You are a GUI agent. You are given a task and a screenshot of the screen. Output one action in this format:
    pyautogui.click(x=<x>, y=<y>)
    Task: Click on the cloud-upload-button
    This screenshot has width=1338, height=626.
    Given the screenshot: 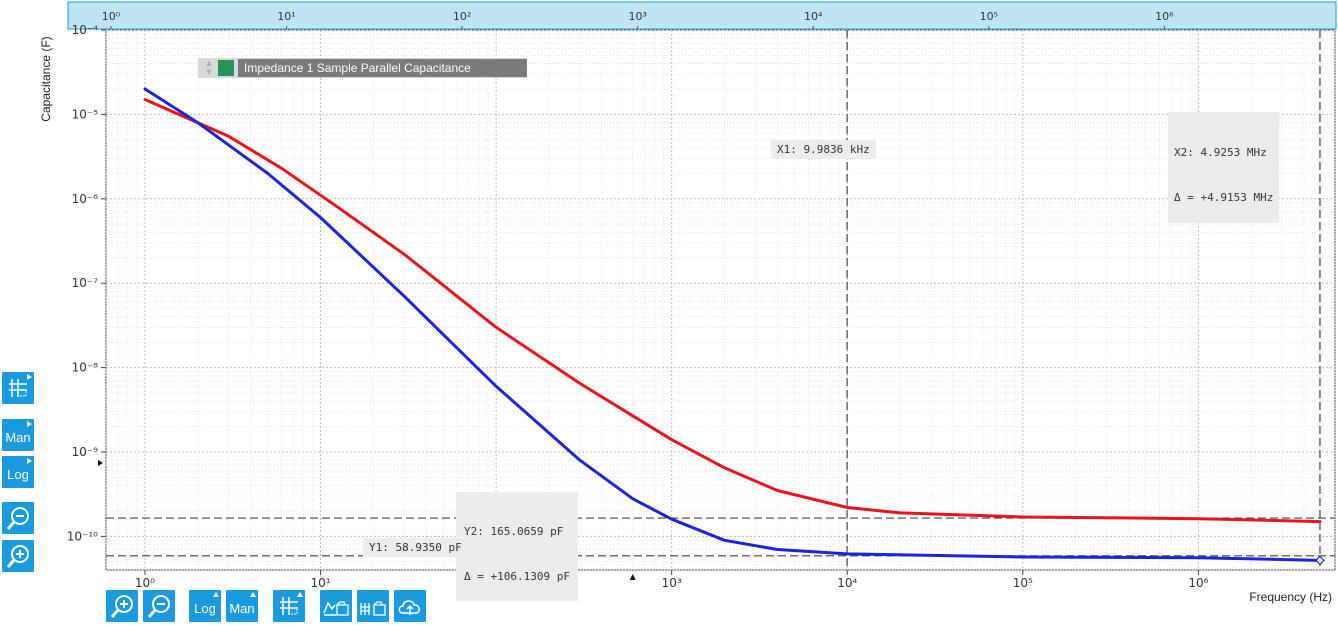 What is the action you would take?
    pyautogui.click(x=410, y=606)
    